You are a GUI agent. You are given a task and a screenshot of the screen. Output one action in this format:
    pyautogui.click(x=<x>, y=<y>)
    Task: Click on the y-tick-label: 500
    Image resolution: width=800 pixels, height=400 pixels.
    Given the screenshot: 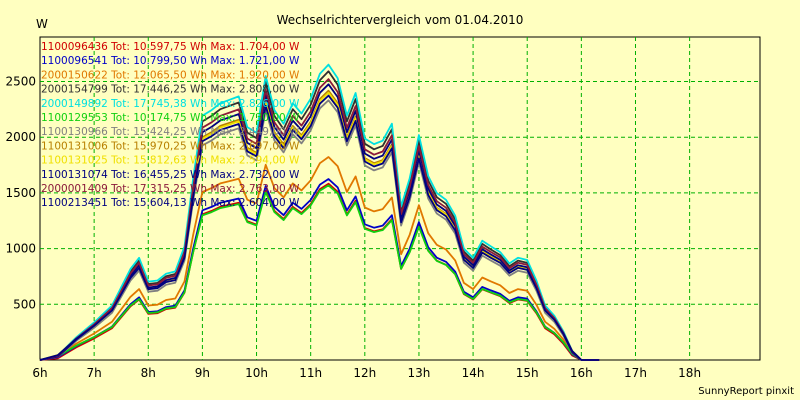 What is the action you would take?
    pyautogui.click(x=24, y=304)
    